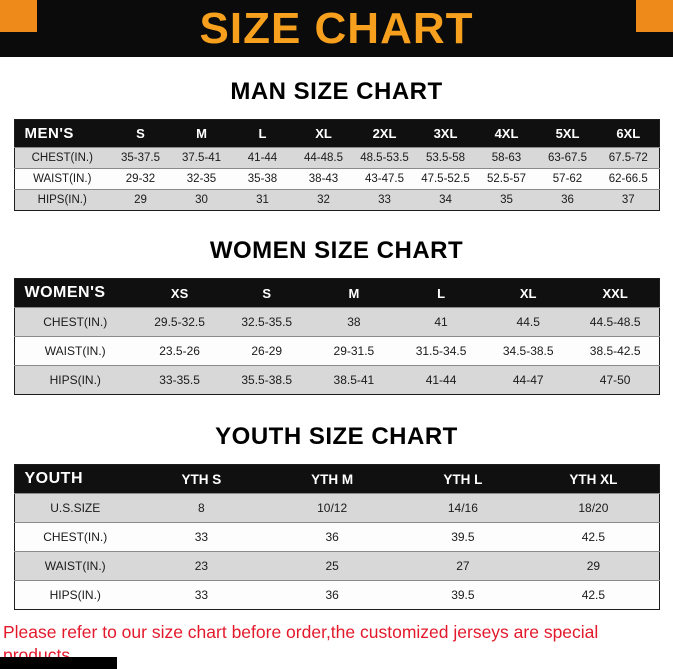  I want to click on measure-value-cell: 35-38, so click(262, 179).